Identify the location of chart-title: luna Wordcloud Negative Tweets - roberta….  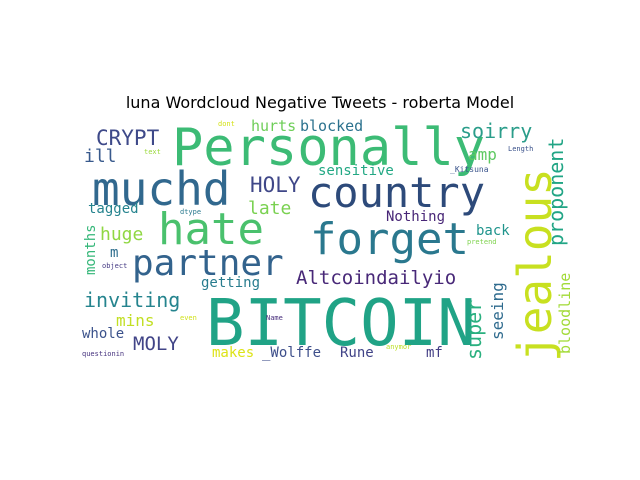
(320, 102).